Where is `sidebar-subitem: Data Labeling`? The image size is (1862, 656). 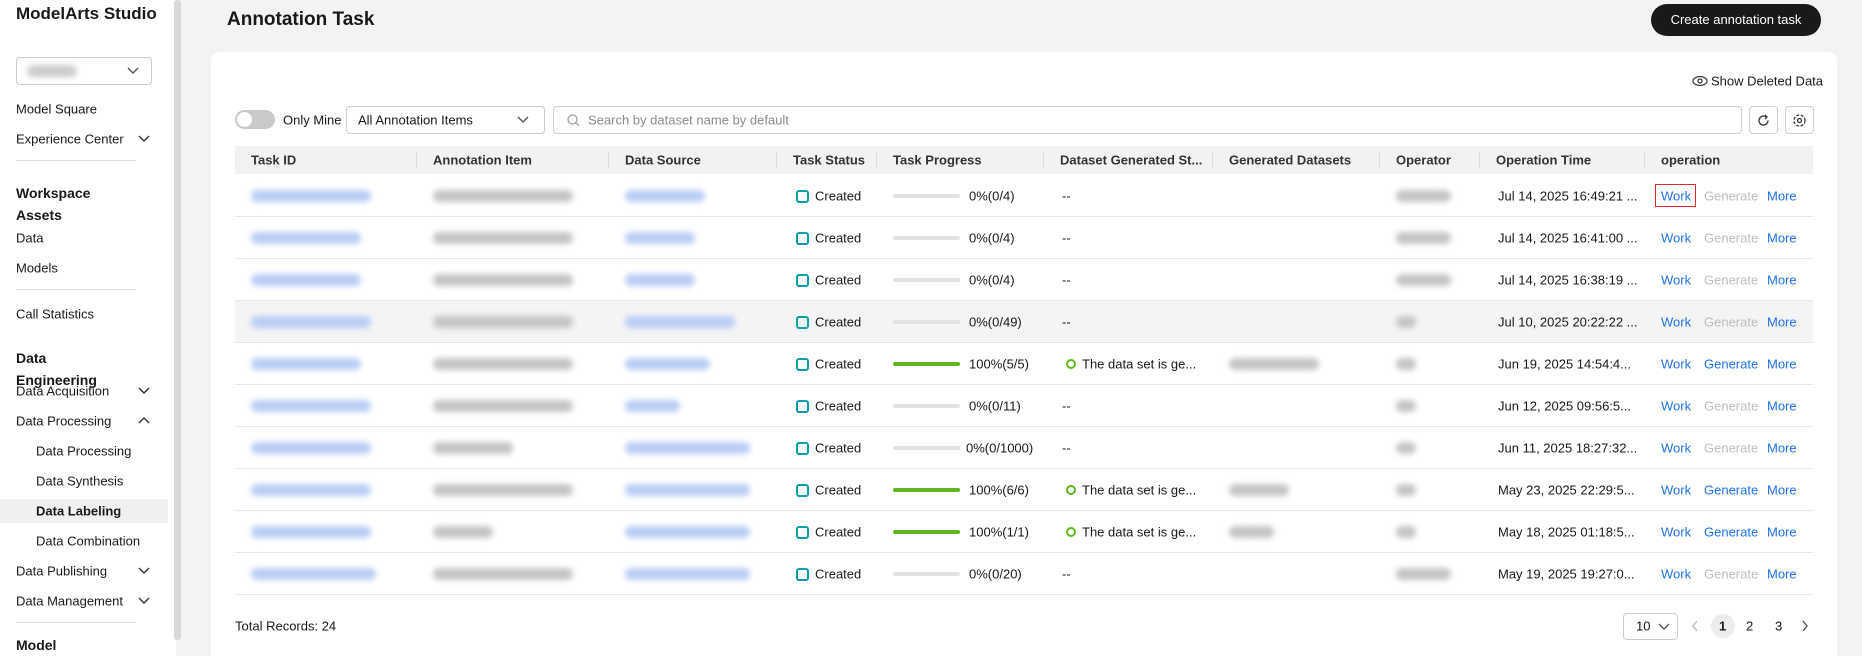 sidebar-subitem: Data Labeling is located at coordinates (79, 511).